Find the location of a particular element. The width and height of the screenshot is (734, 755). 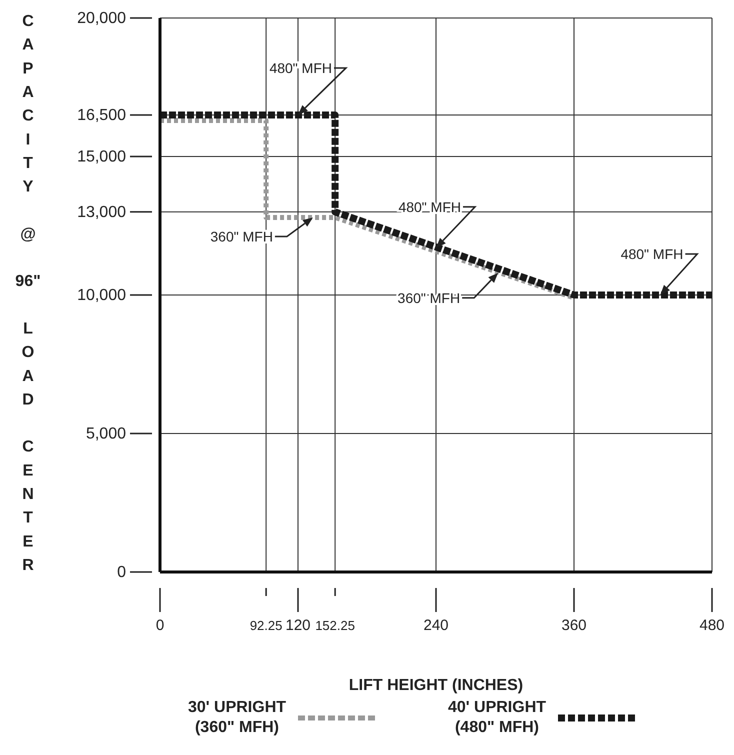

x-tick-label: 360 is located at coordinates (574, 625).